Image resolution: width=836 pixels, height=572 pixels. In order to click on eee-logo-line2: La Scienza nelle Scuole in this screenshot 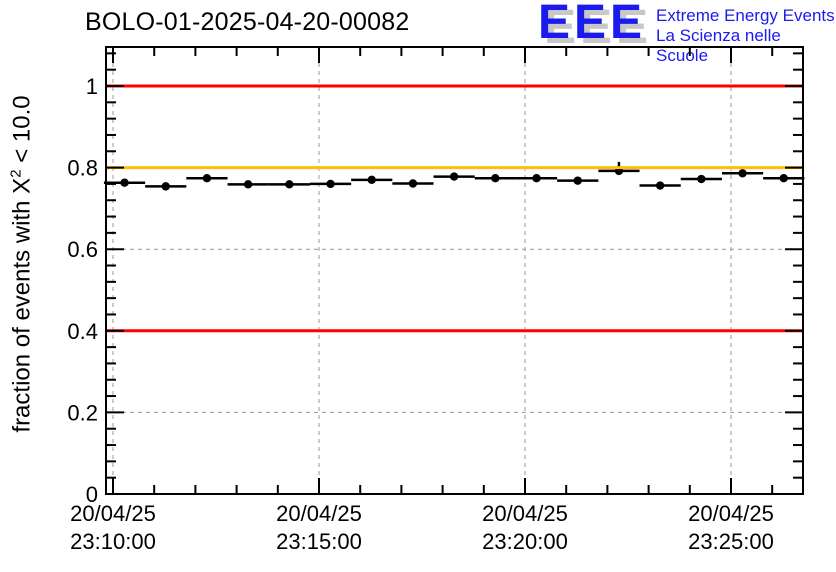, I will do `click(718, 45)`.